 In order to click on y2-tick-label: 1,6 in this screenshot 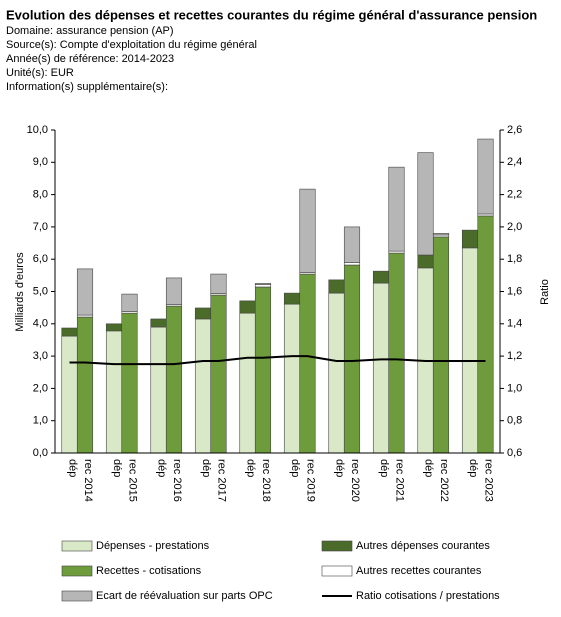, I will do `click(514, 291)`.